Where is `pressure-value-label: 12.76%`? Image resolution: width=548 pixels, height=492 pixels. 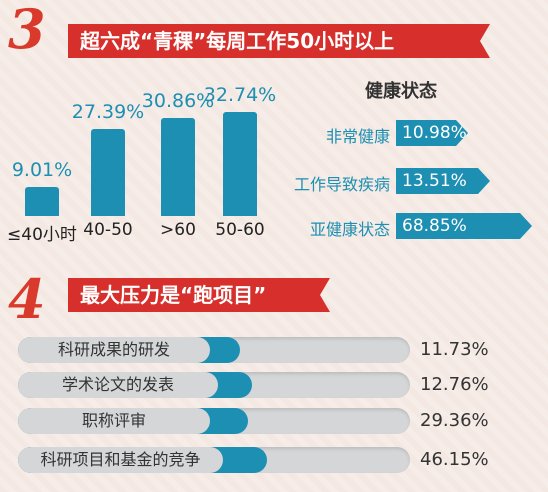
pressure-value-label: 12.76% is located at coordinates (454, 384).